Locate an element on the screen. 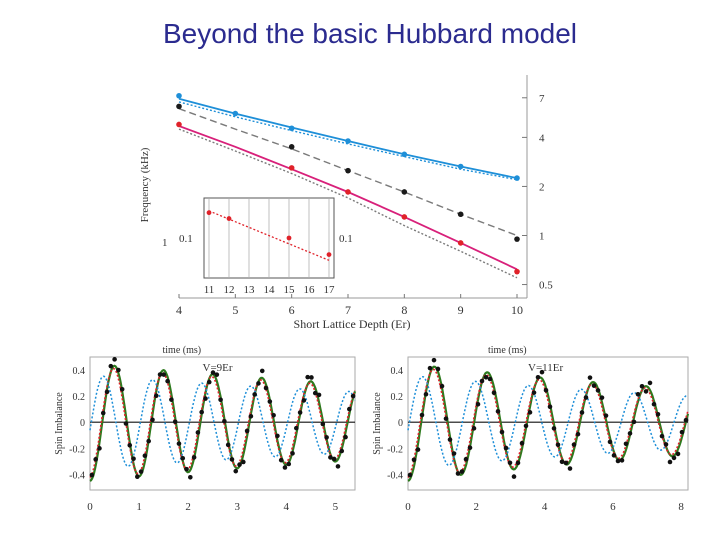 This screenshot has height=540, width=720. y-tick-label: 0 is located at coordinates (82, 423).